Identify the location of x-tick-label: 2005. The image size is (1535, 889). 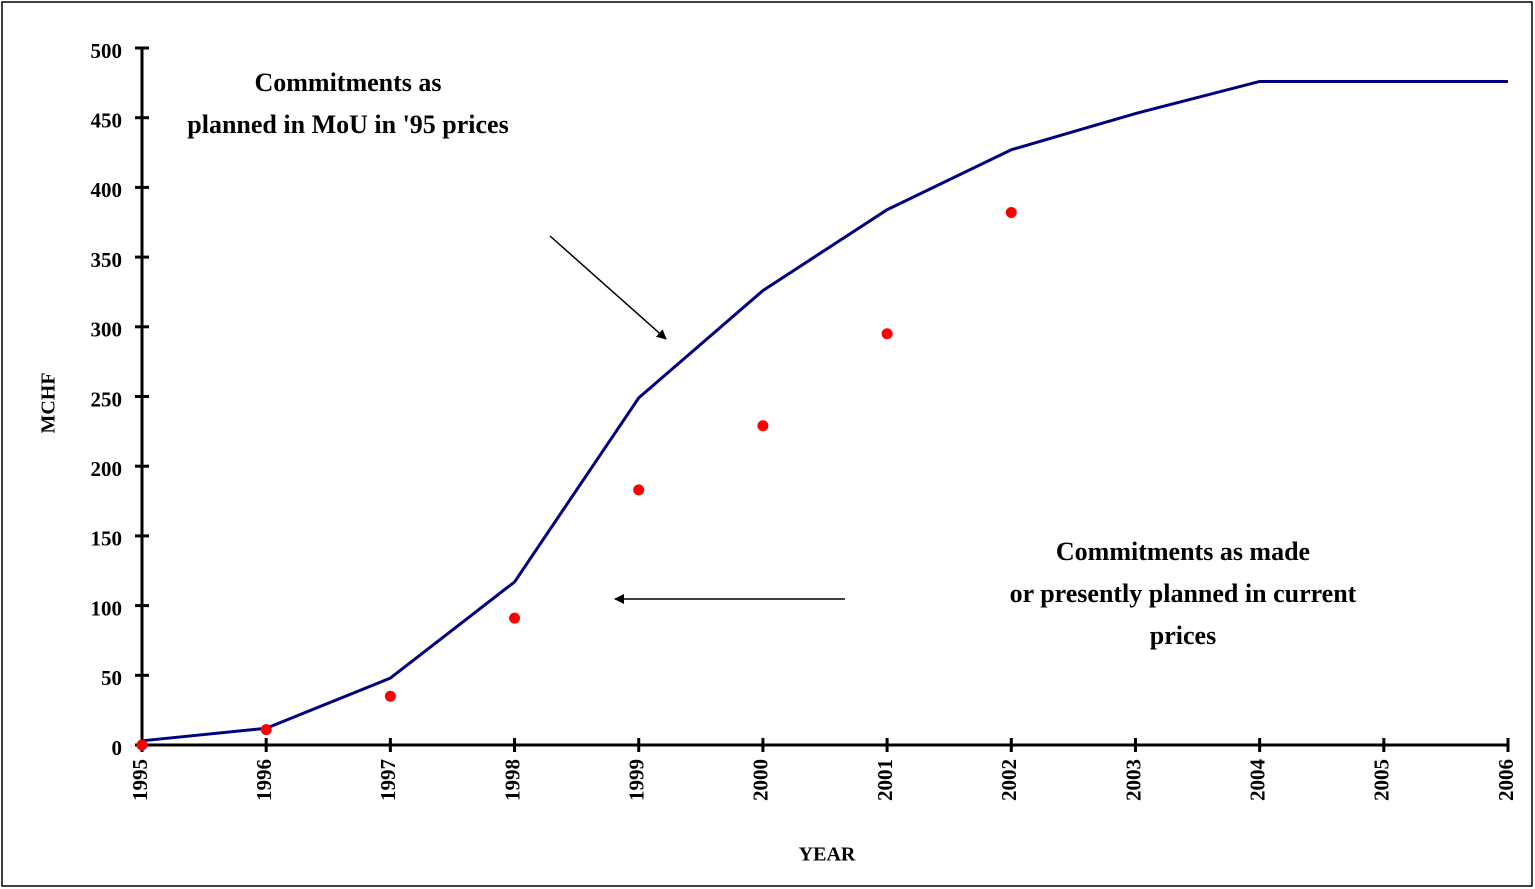
(1382, 780).